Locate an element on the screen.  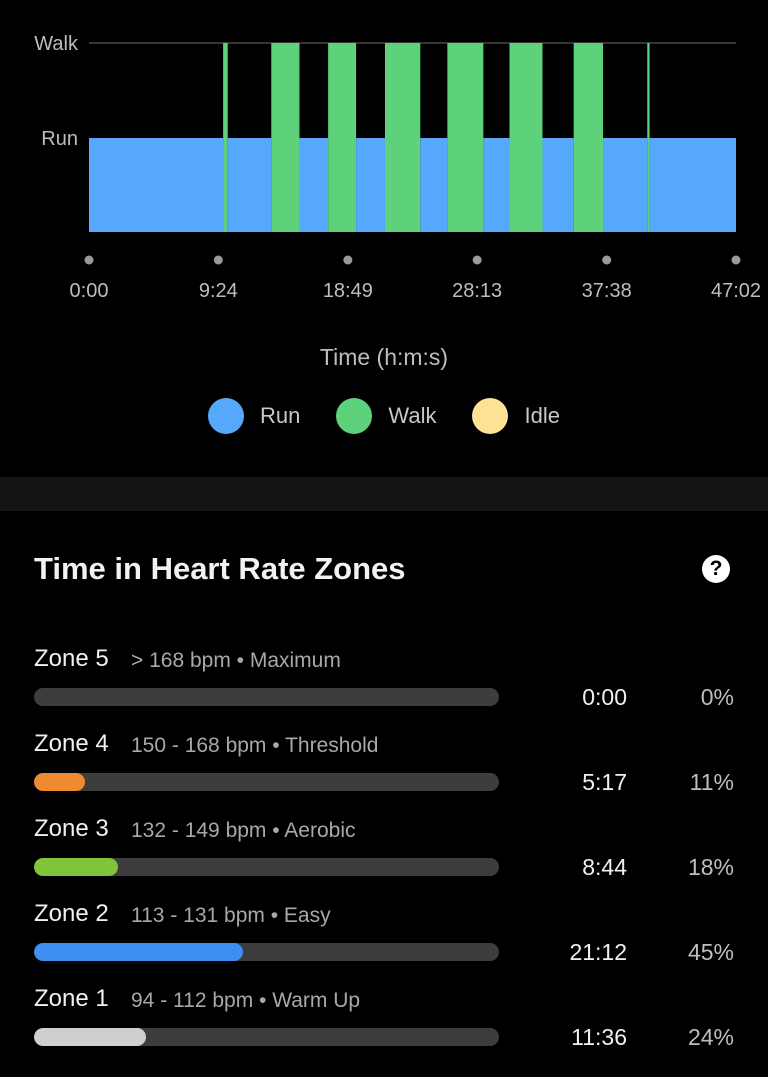
legend-label-run: Run is located at coordinates (280, 415).